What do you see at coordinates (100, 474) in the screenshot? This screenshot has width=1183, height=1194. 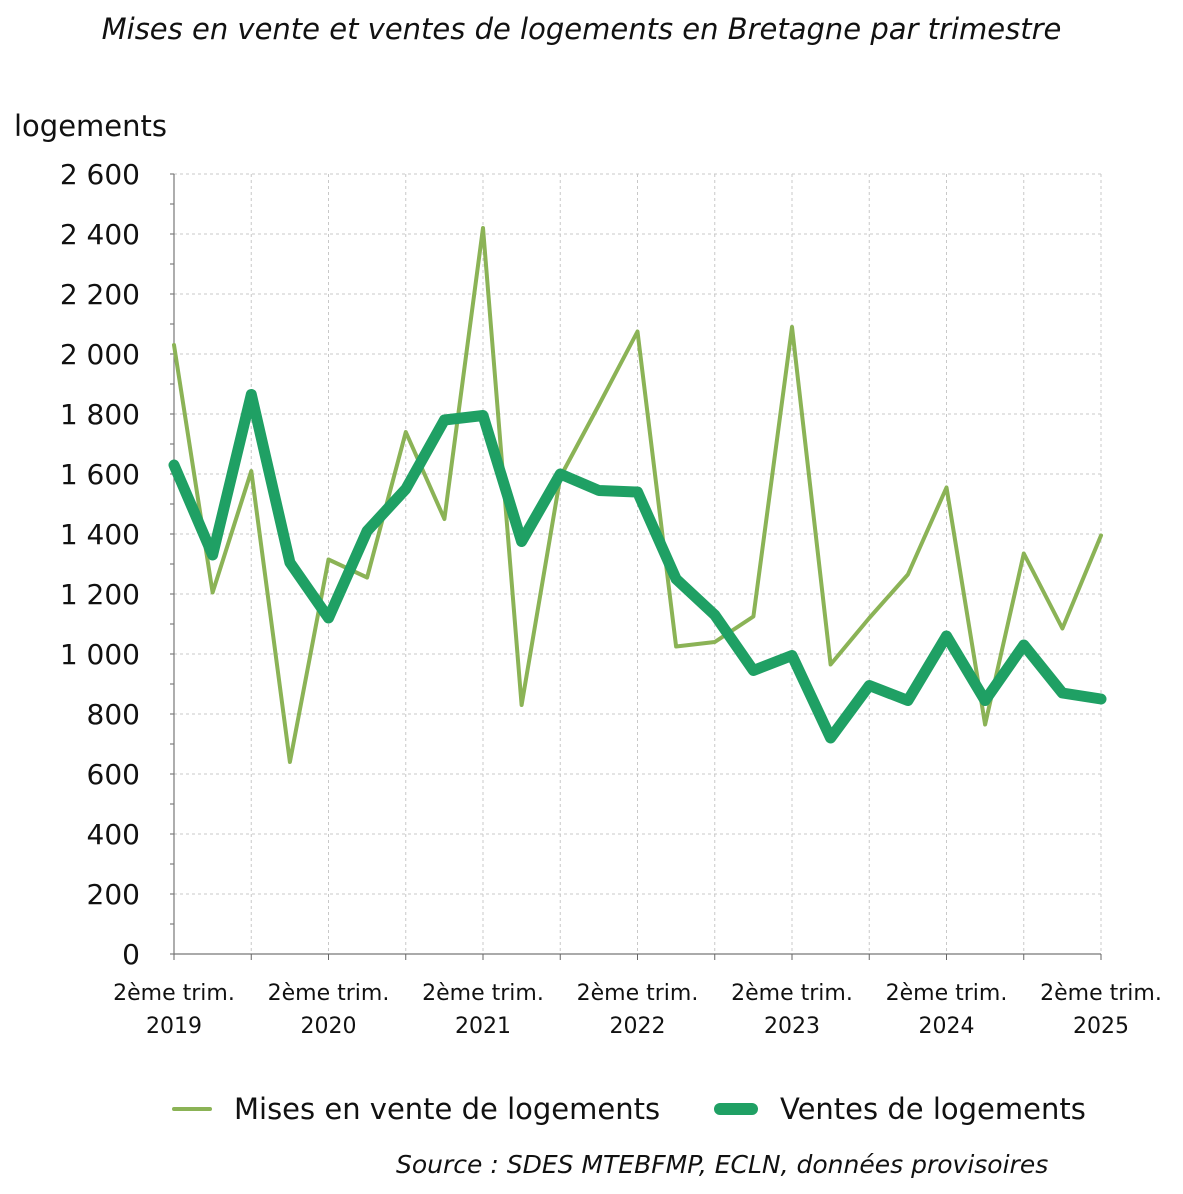 I see `y-tick-label: 1 600` at bounding box center [100, 474].